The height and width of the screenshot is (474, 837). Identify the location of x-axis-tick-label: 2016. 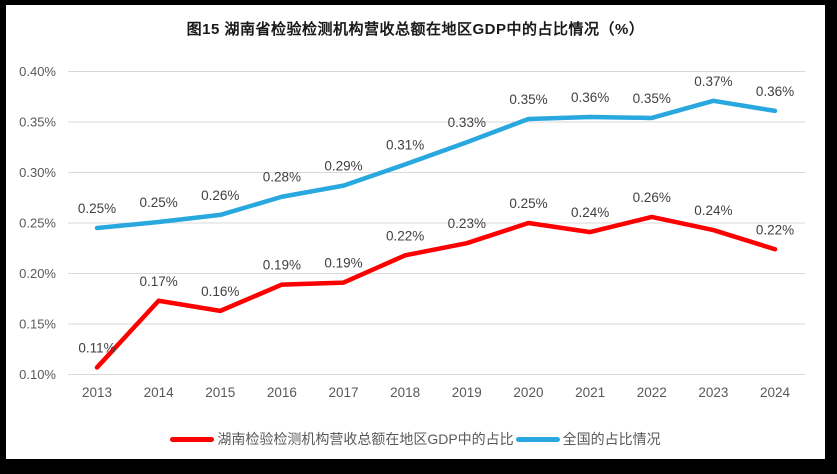
(282, 392).